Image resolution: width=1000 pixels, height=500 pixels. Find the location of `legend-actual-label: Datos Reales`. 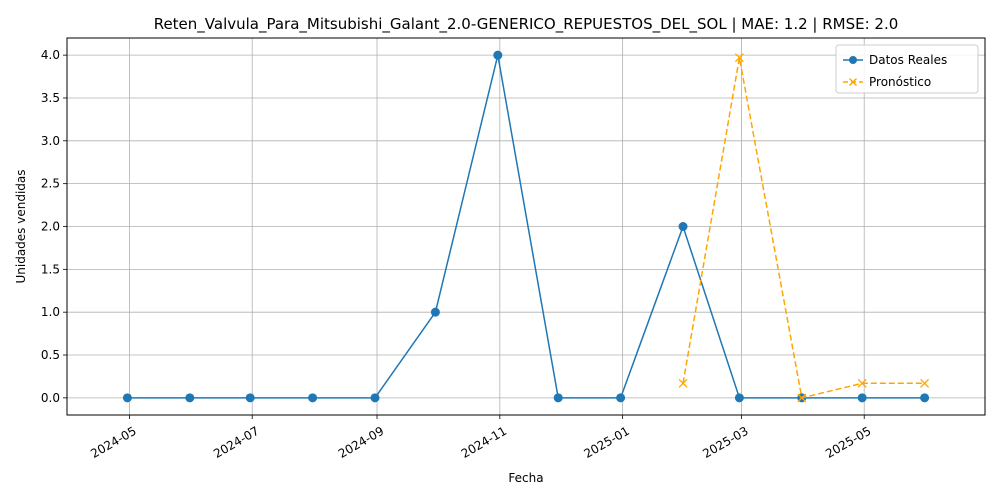

legend-actual-label: Datos Reales is located at coordinates (908, 60).